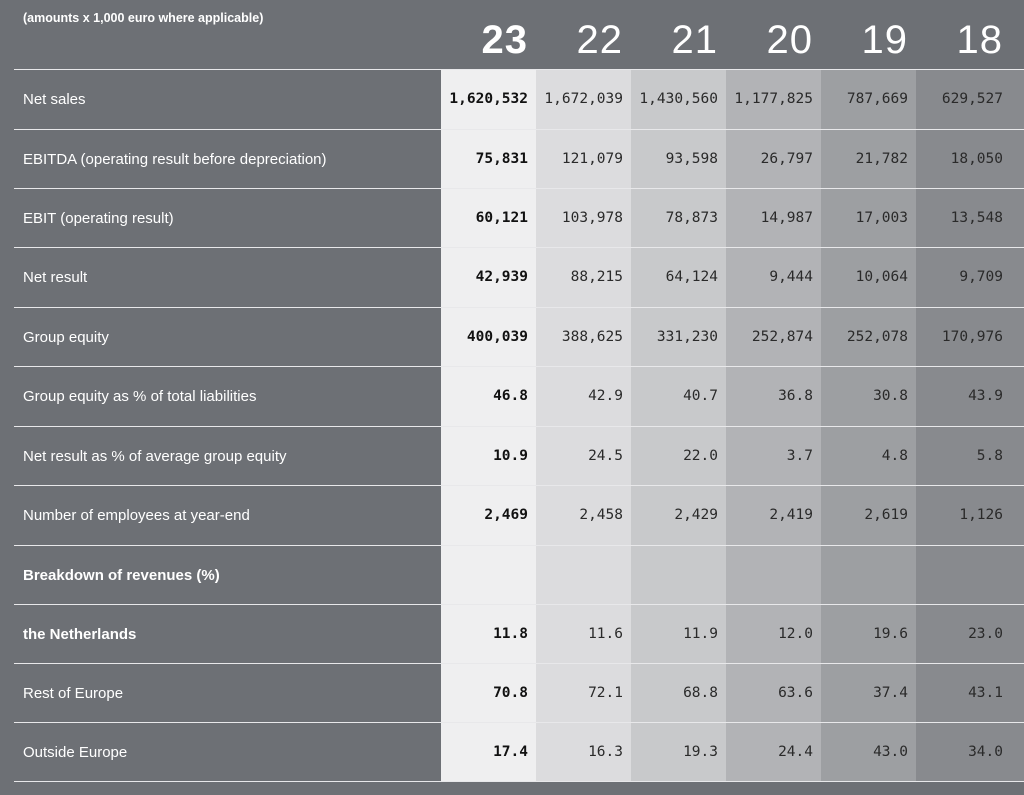  I want to click on value-cell-19: 10,064, so click(881, 277).